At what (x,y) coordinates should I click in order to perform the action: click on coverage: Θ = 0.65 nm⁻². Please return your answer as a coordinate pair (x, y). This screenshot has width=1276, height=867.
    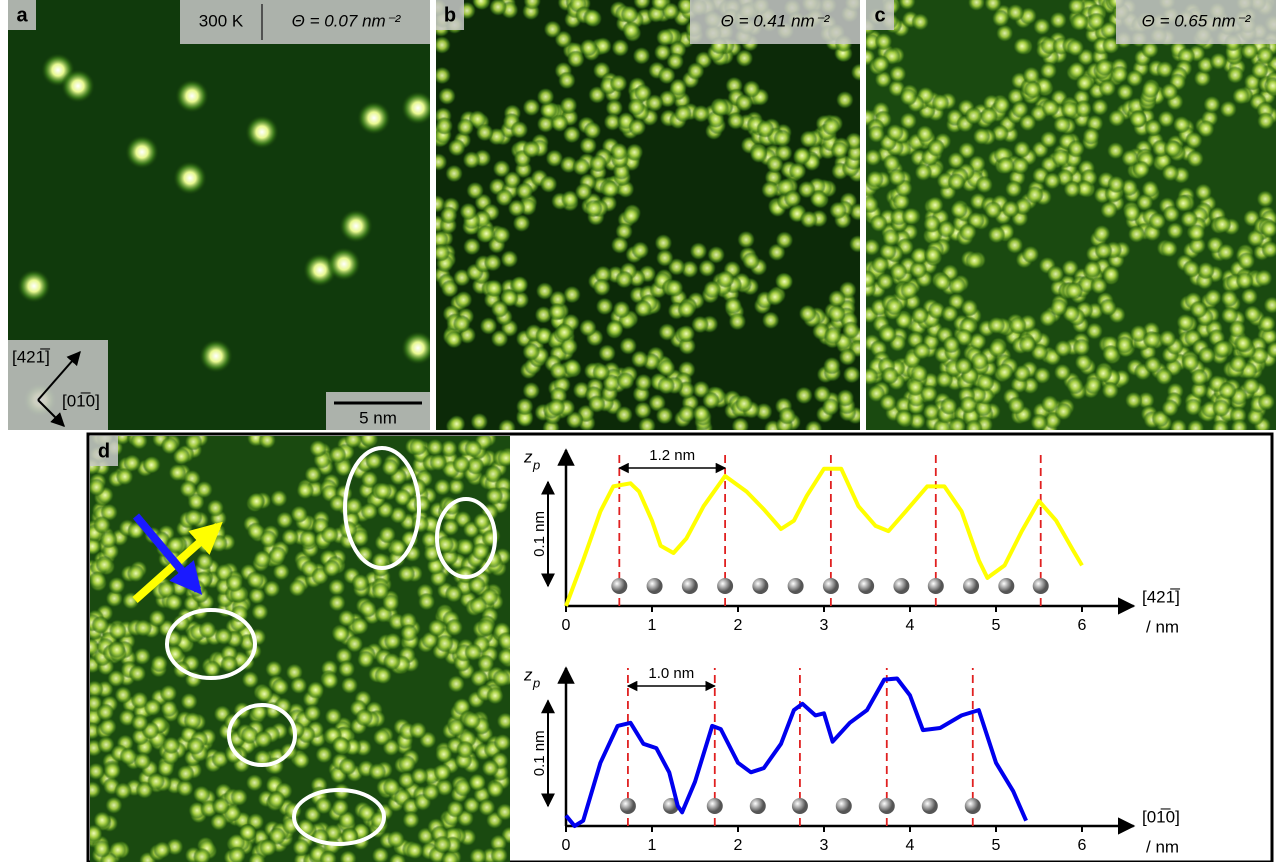
    Looking at the image, I should click on (1197, 20).